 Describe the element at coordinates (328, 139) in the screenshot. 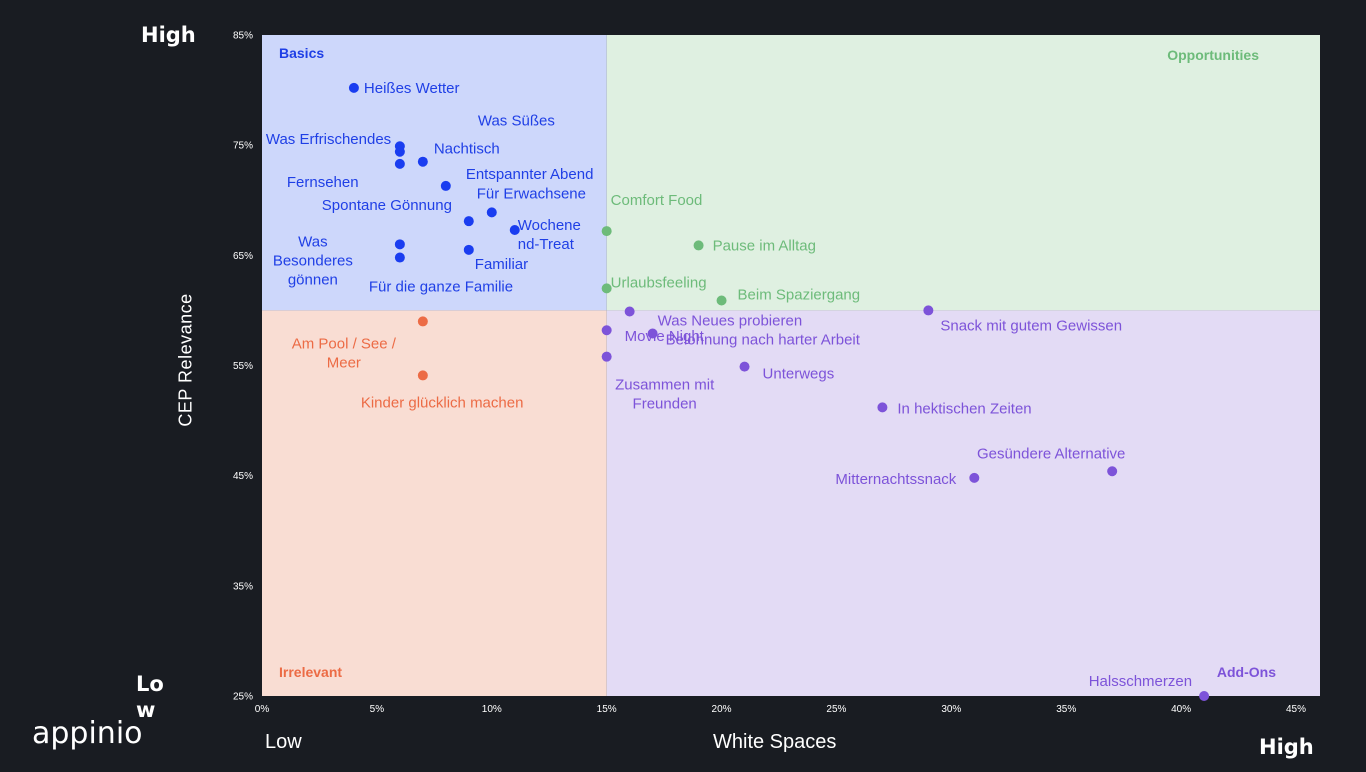

I see `label-was-erfrischendes: Was Erfrischendes` at that location.